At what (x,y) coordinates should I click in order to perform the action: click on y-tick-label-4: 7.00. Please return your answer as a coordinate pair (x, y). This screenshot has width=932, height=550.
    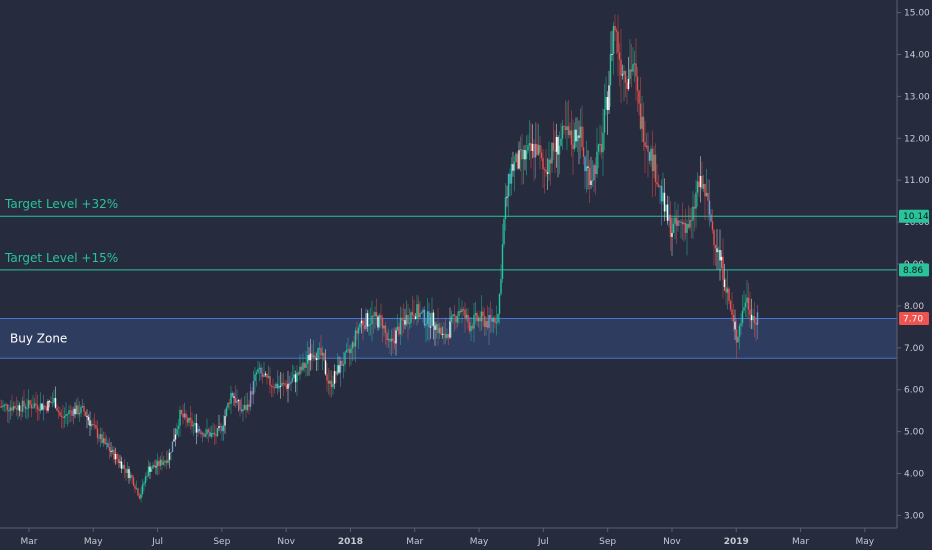
    Looking at the image, I should click on (914, 349).